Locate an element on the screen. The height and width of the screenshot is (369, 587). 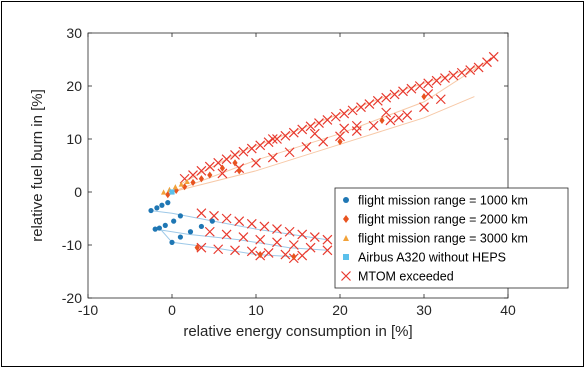
y-tick-label: 20 is located at coordinates (74, 86).